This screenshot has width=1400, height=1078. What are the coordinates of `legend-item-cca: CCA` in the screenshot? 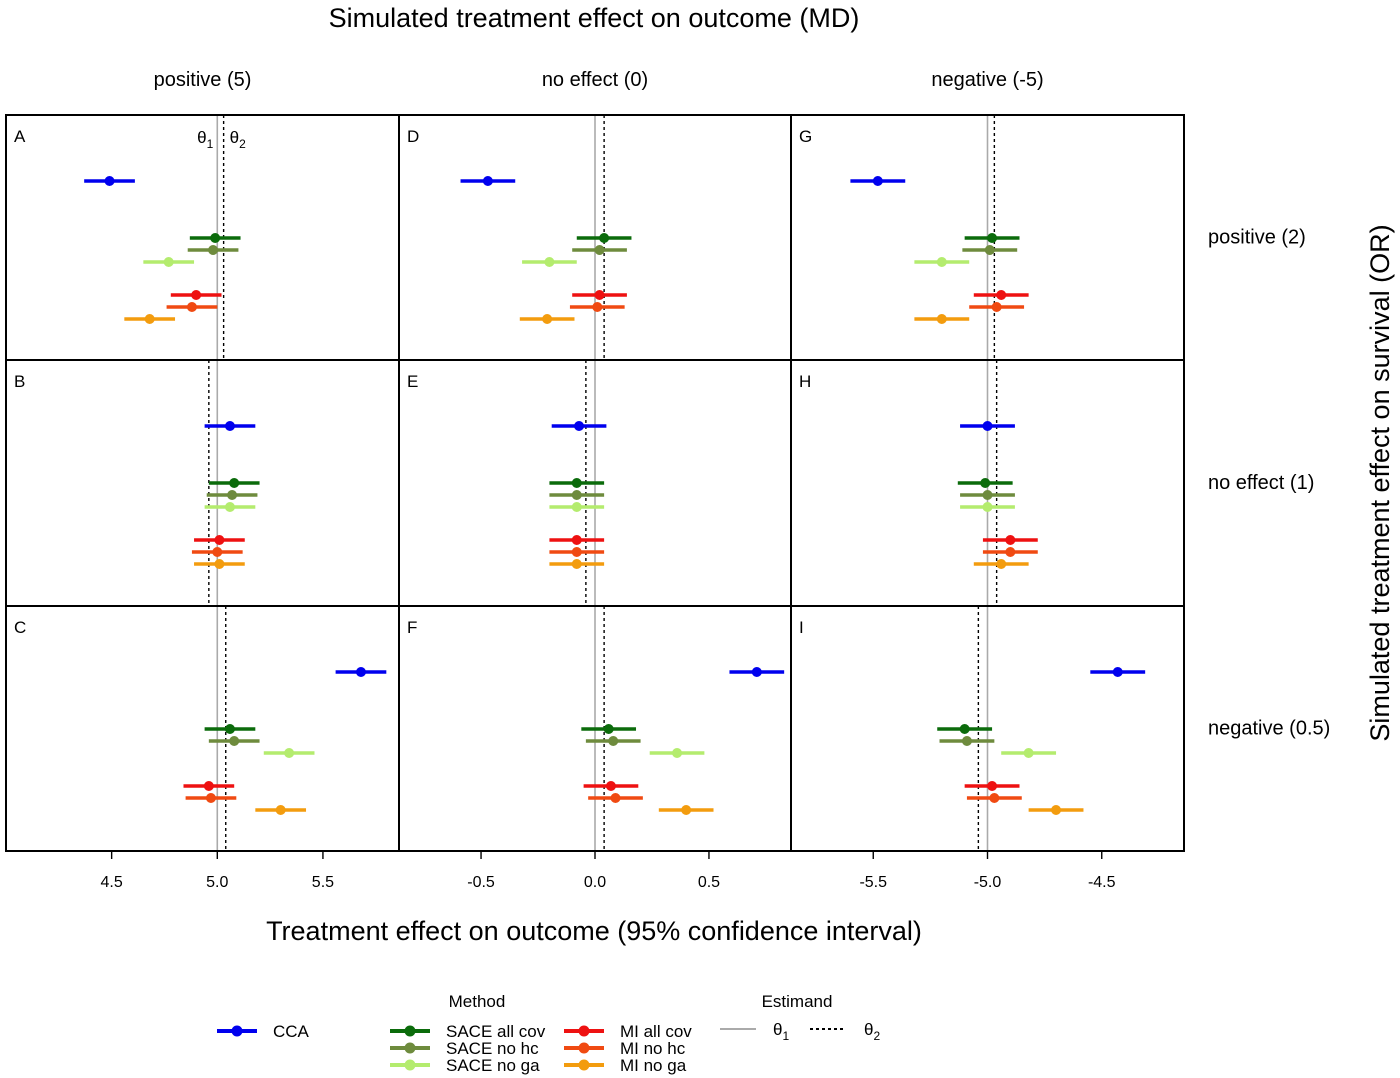 It's located at (263, 1031).